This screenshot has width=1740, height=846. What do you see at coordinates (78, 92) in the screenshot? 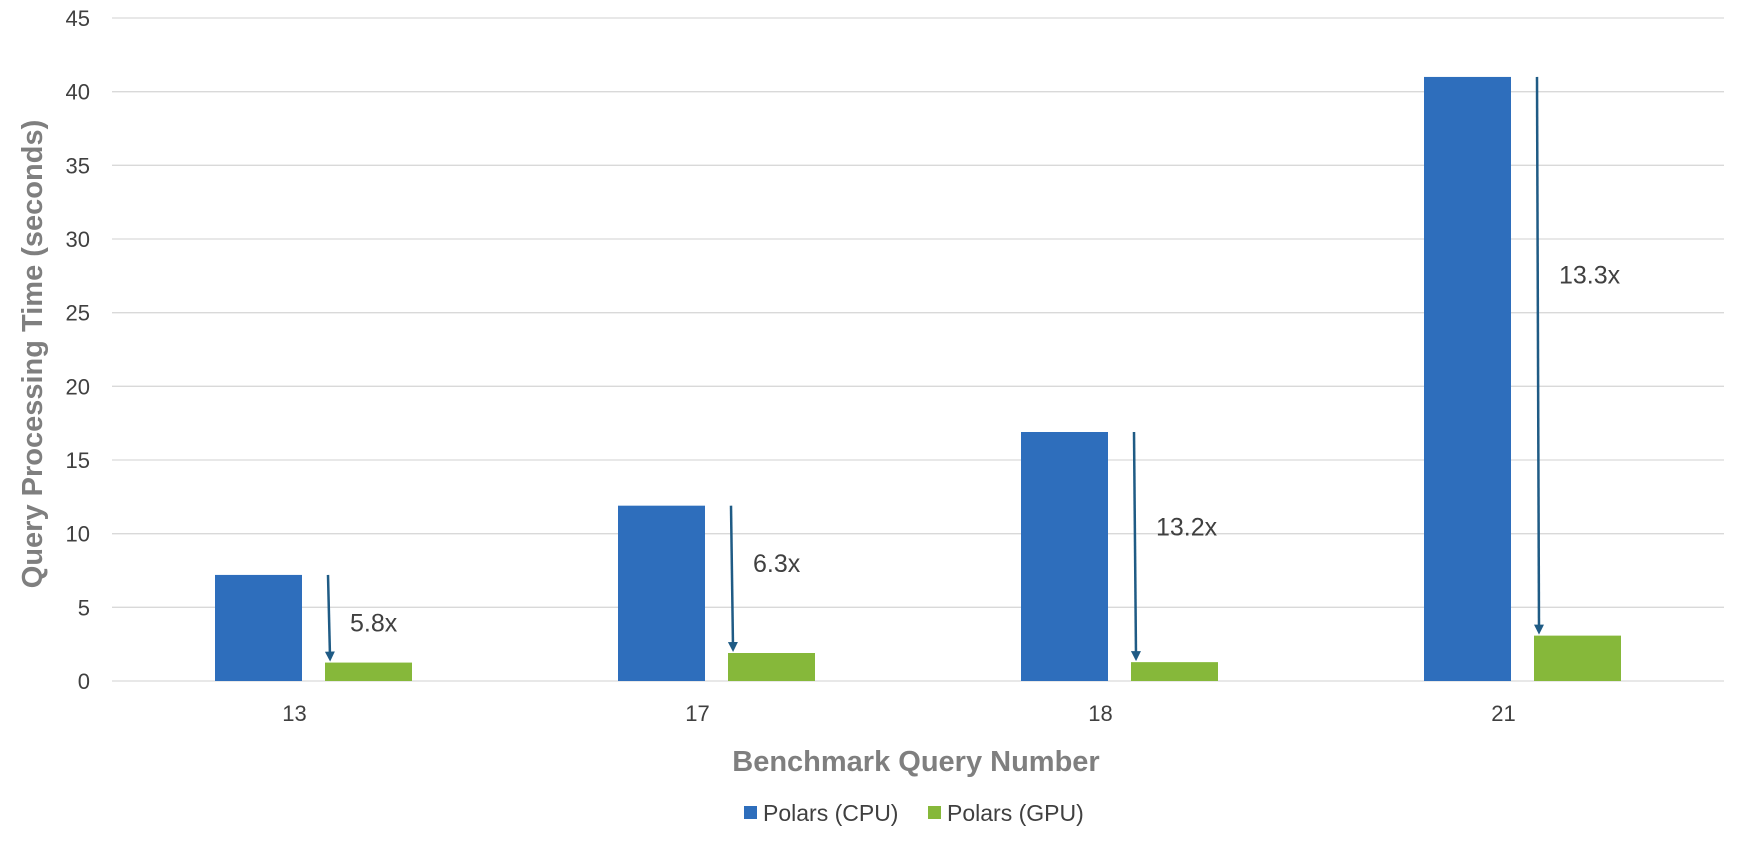
I see `y-tick-label: 40` at bounding box center [78, 92].